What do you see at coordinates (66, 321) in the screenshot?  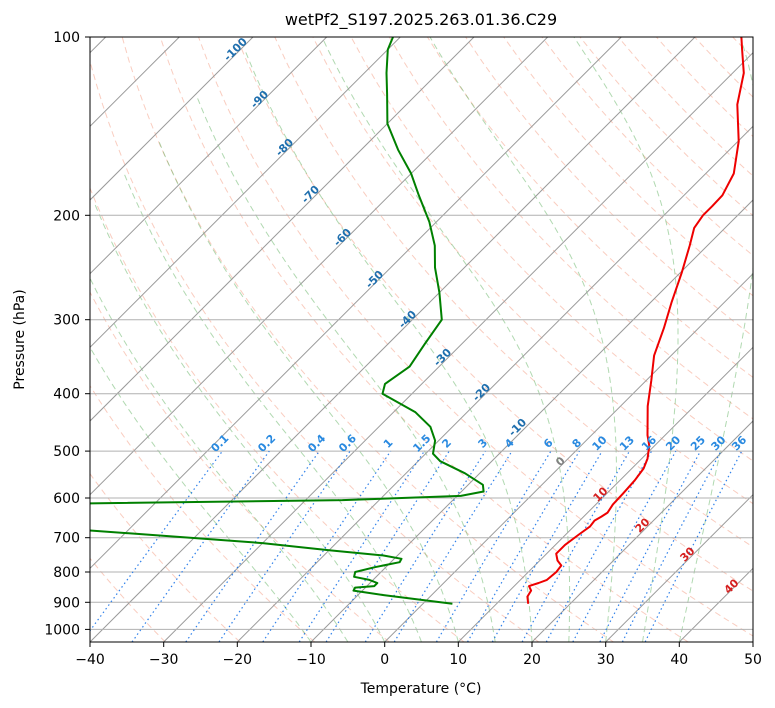 I see `y-tick-label: 300` at bounding box center [66, 321].